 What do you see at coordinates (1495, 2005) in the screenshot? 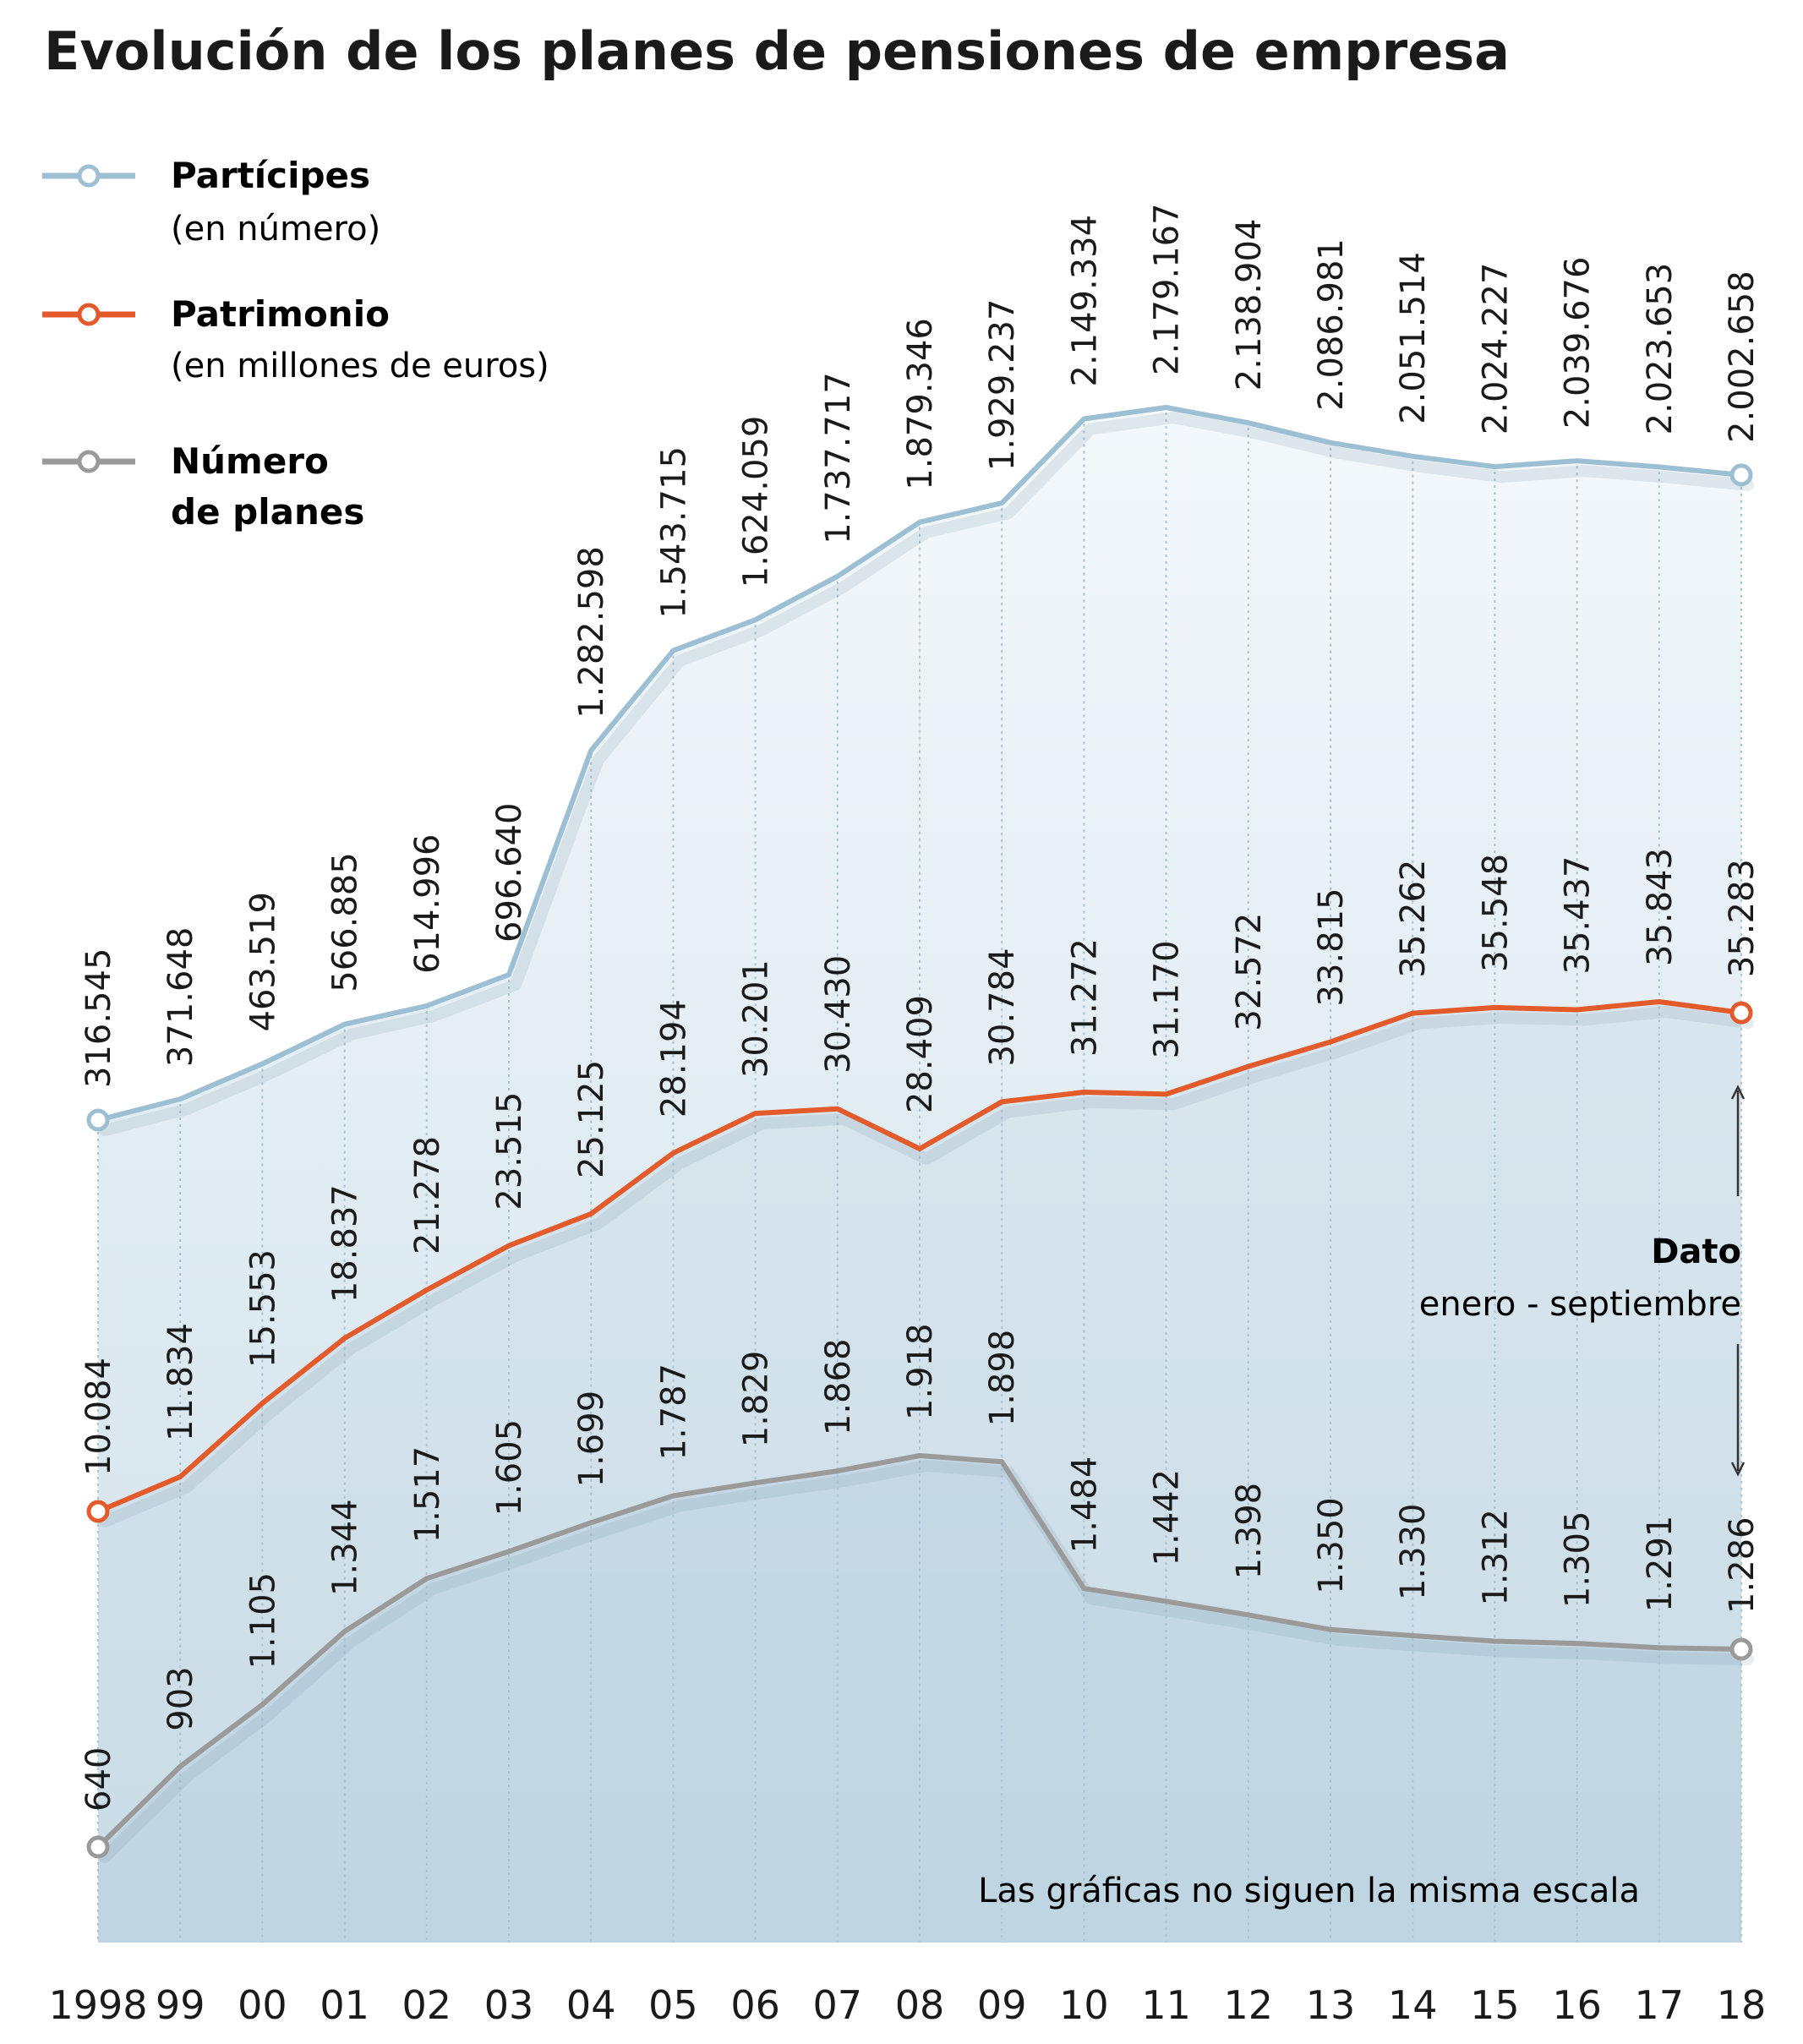
I see `x-tick-label: 15` at bounding box center [1495, 2005].